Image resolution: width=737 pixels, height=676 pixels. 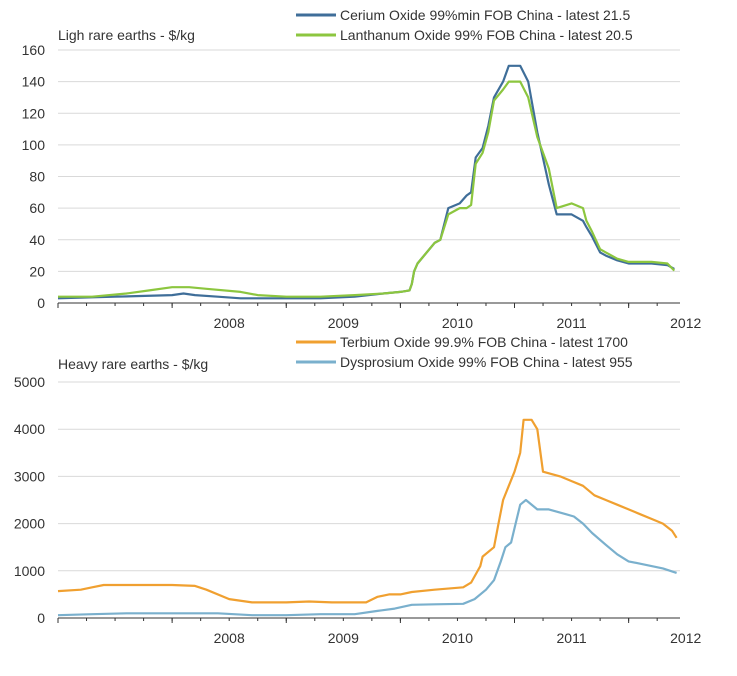 What do you see at coordinates (133, 364) in the screenshot?
I see `chart-title: Heavy rare earths - $/kg` at bounding box center [133, 364].